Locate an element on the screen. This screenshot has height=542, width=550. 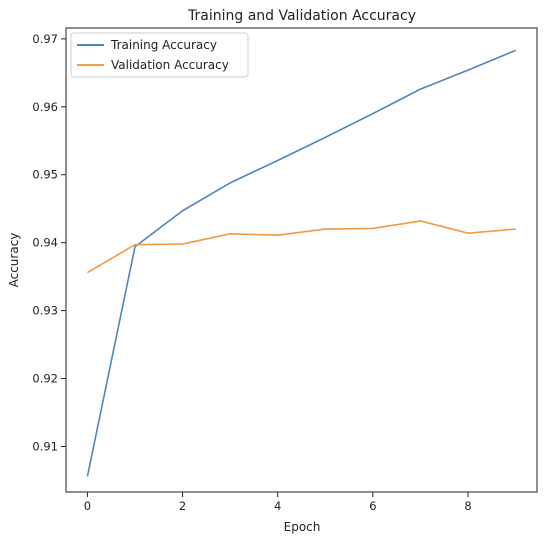
legend: Training Accuracy Validation Accuracy is located at coordinates (159, 55).